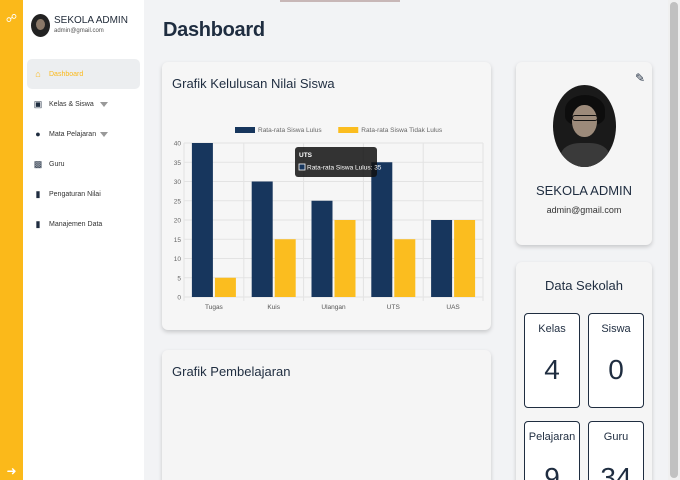 The height and width of the screenshot is (480, 680). I want to click on sidebar-item-label: Kelas & Siswa, so click(71, 104).